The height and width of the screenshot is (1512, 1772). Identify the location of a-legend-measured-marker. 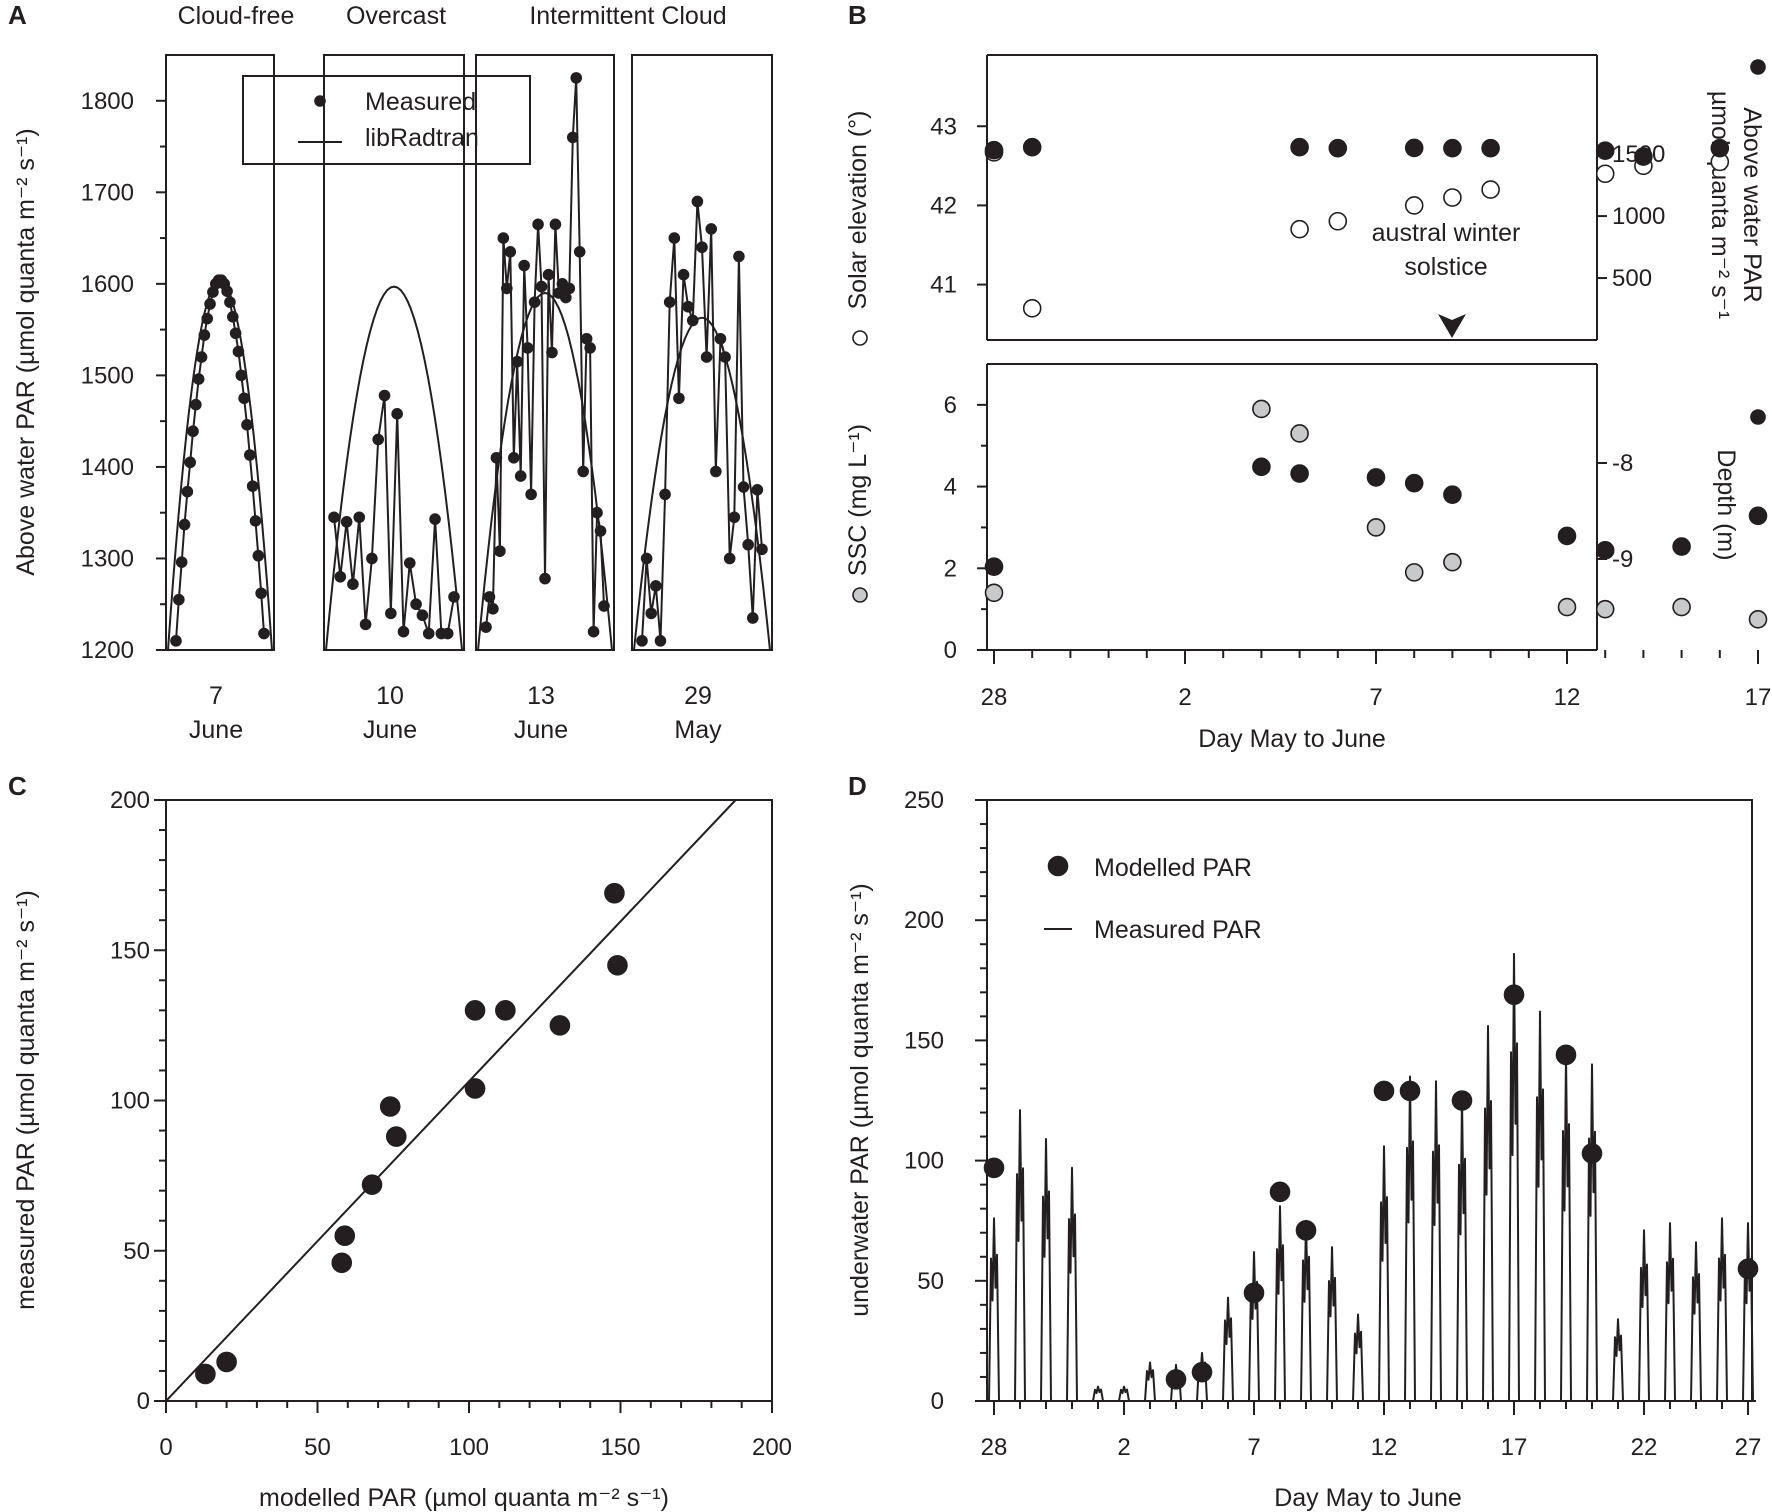
(320, 101).